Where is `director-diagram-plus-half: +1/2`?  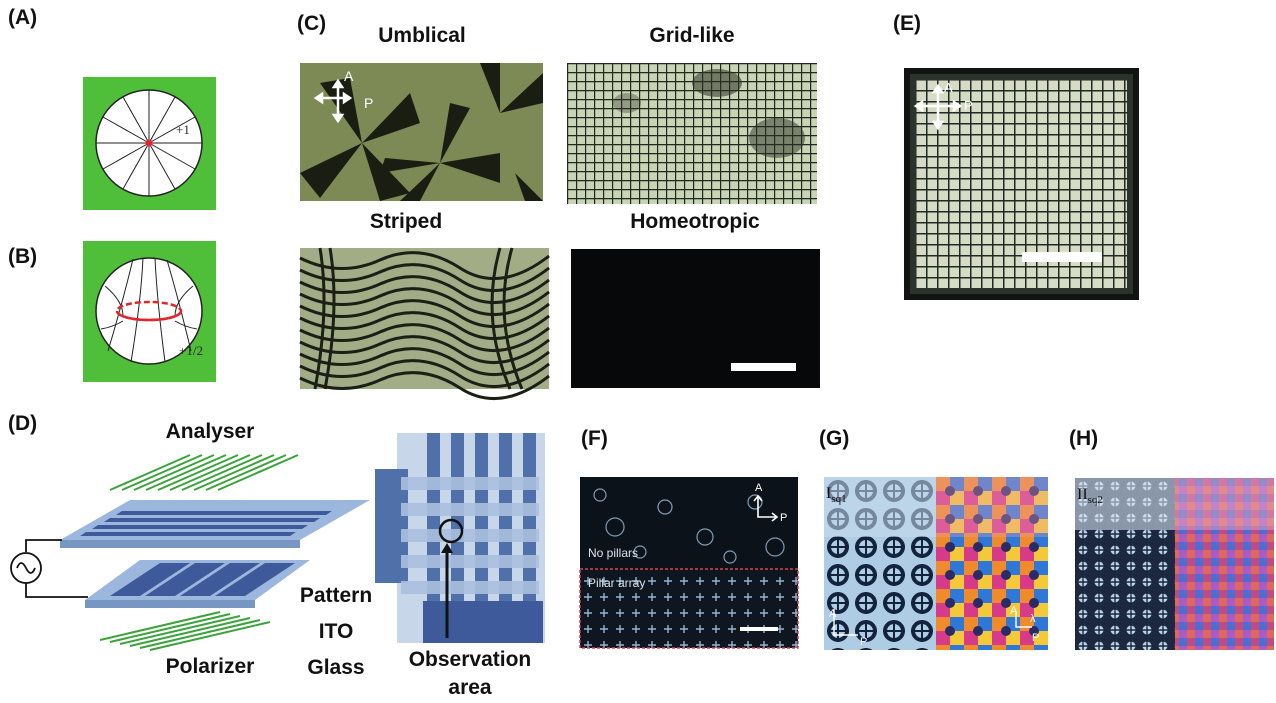 director-diagram-plus-half: +1/2 is located at coordinates (149, 311).